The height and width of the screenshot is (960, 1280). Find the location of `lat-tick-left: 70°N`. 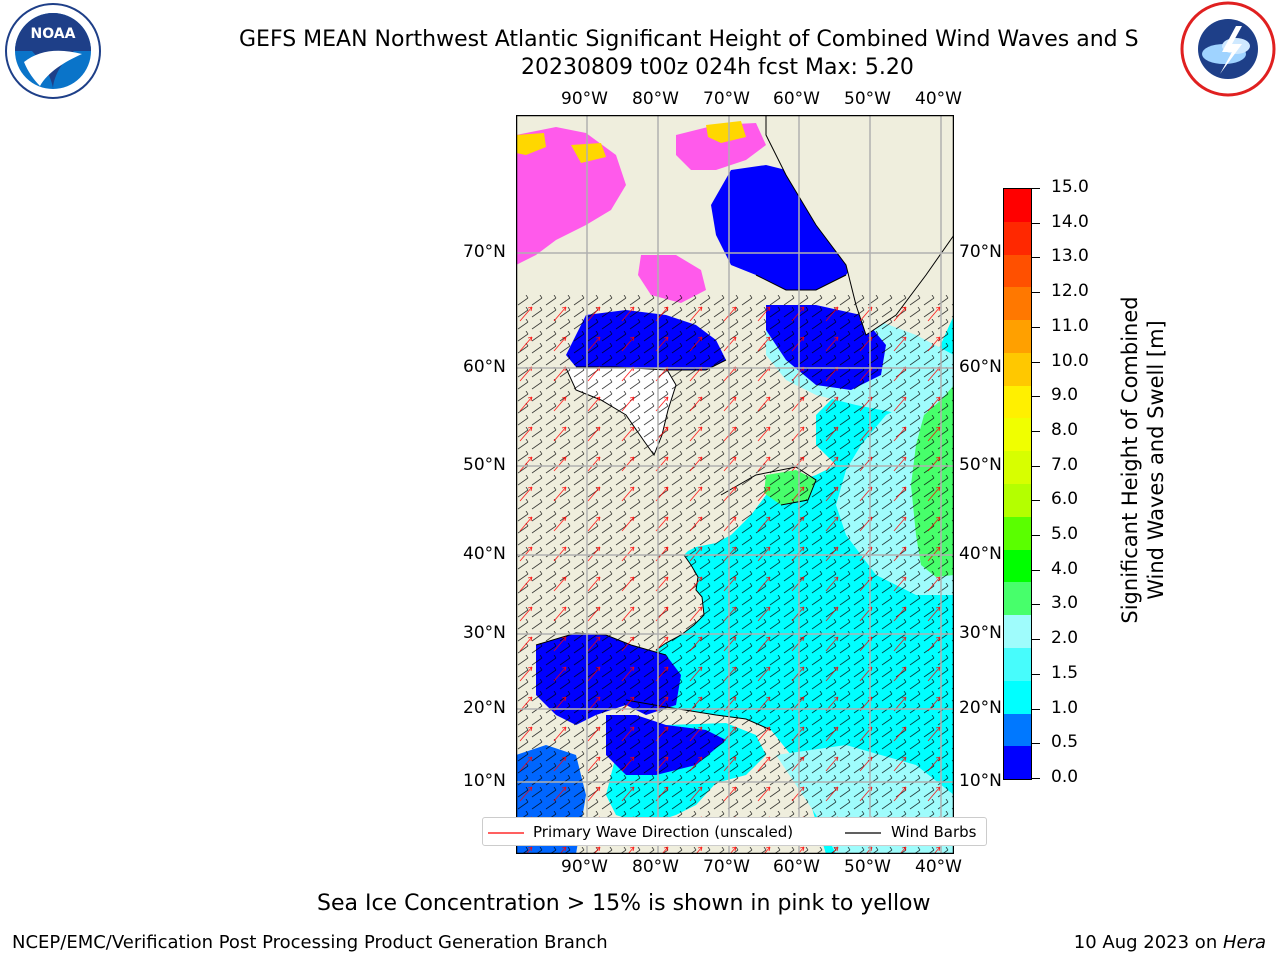

lat-tick-left: 70°N is located at coordinates (484, 252).